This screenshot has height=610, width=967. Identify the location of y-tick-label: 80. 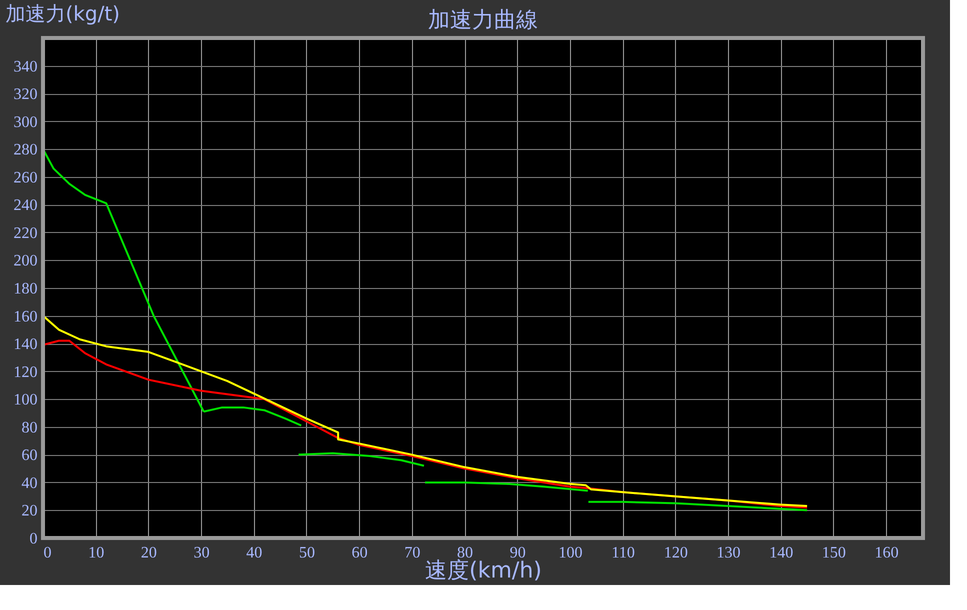
(30, 427).